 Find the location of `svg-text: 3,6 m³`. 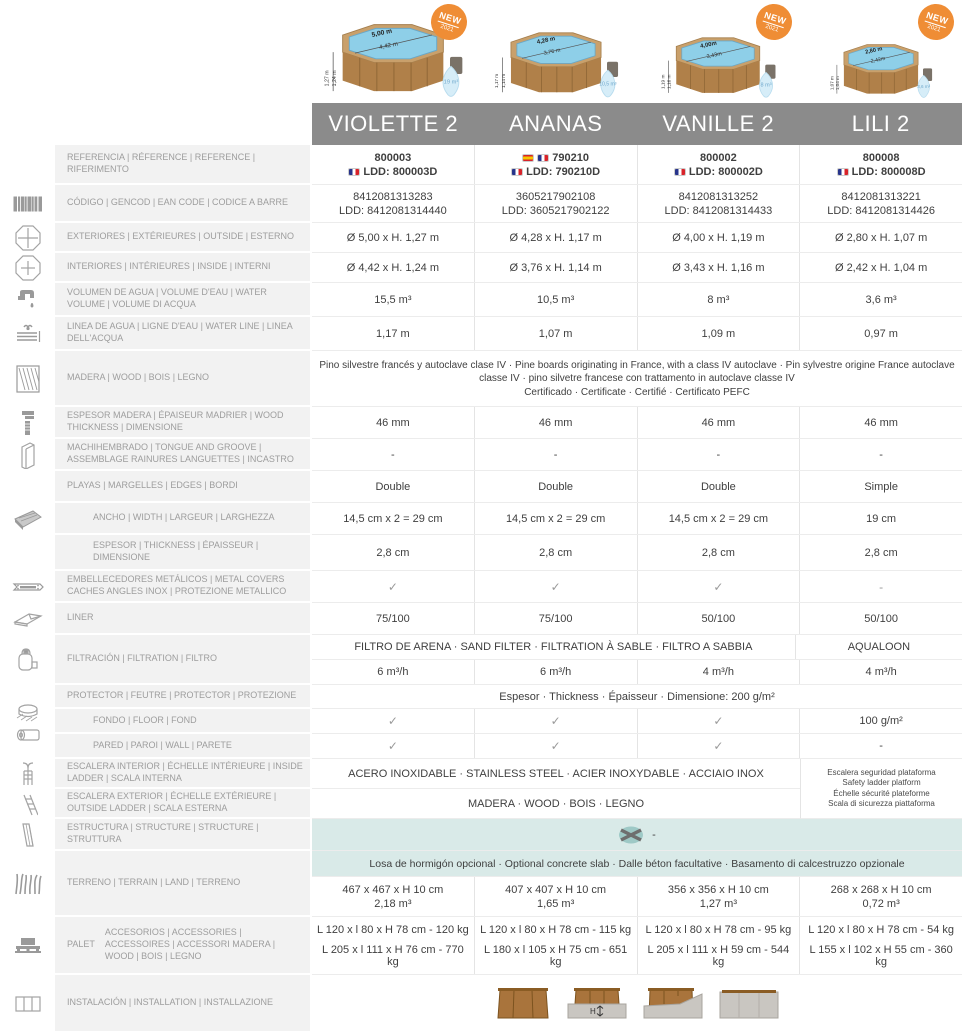

svg-text: 3,6 m³ is located at coordinates (923, 86).